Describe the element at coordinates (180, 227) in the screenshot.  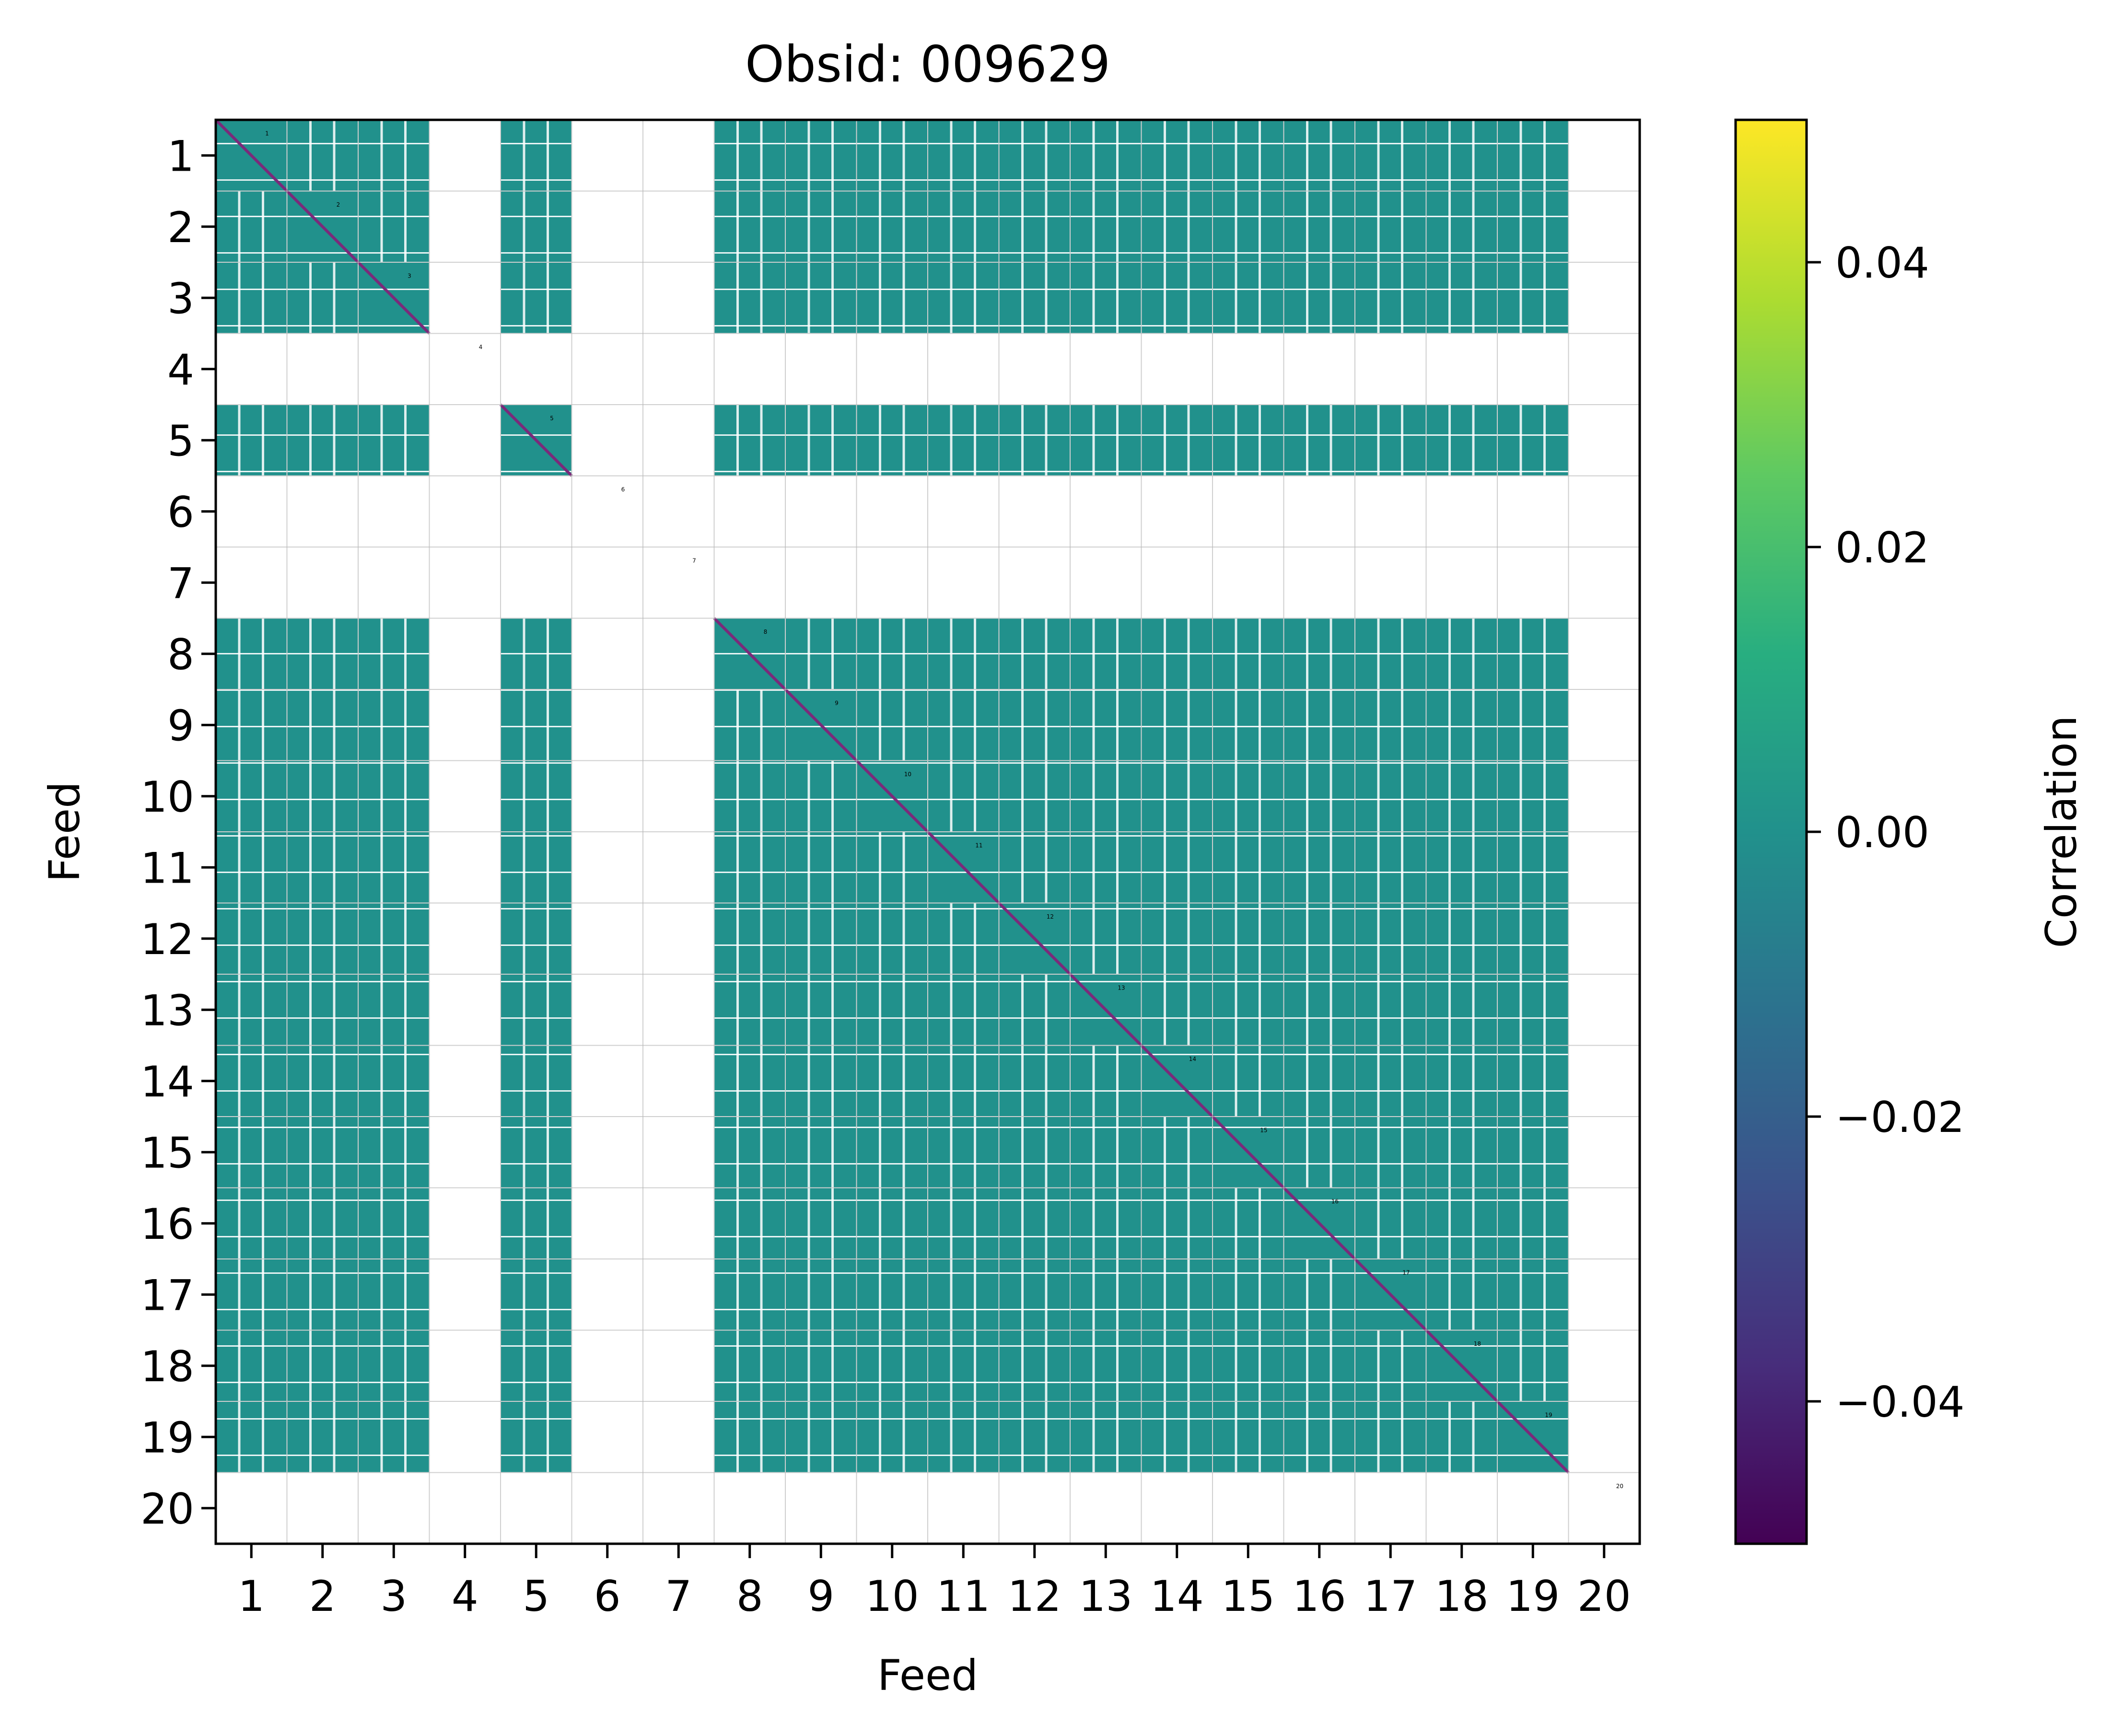
I see `y-tick-label: 2` at that location.